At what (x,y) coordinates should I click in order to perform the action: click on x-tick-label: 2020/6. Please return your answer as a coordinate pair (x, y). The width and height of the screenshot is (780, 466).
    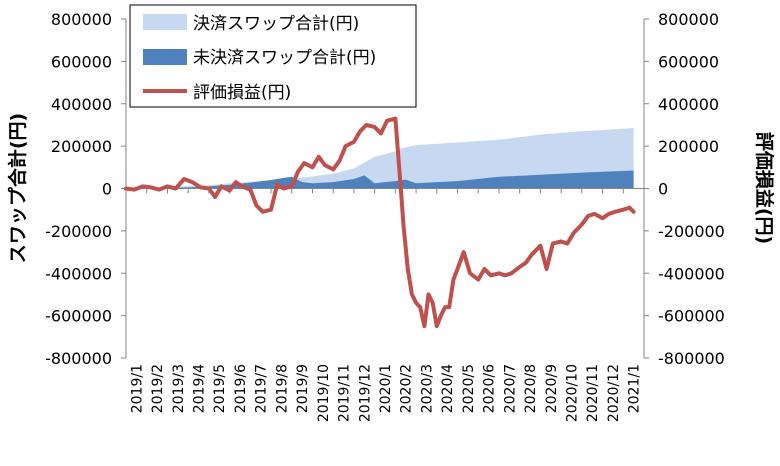
    Looking at the image, I should click on (490, 388).